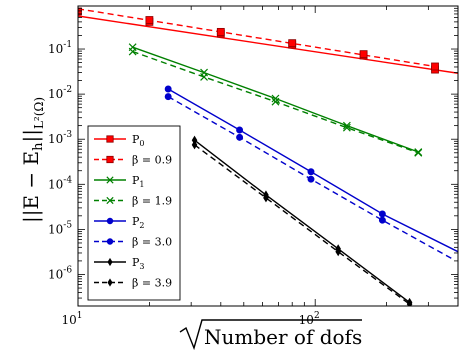 The width and height of the screenshot is (460, 356). What do you see at coordinates (60, 93) in the screenshot?
I see `y-tick-label: 10⁻²` at bounding box center [60, 93].